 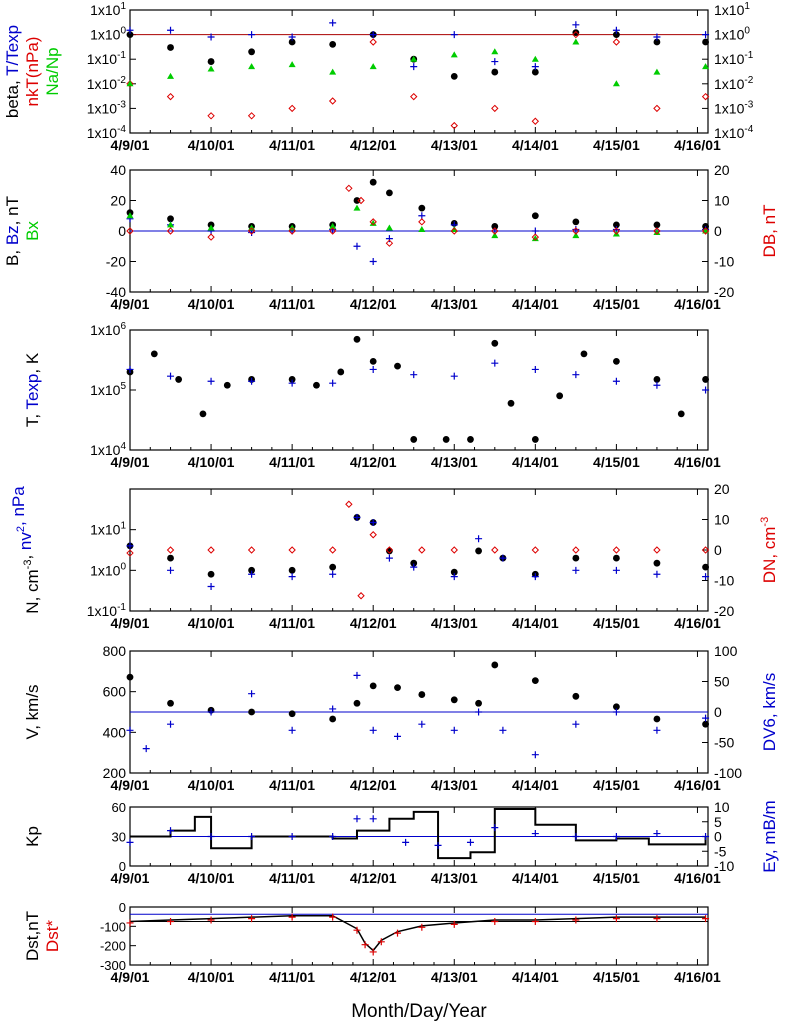 I want to click on y-axis-label-3: Na/Np, so click(x=52, y=71).